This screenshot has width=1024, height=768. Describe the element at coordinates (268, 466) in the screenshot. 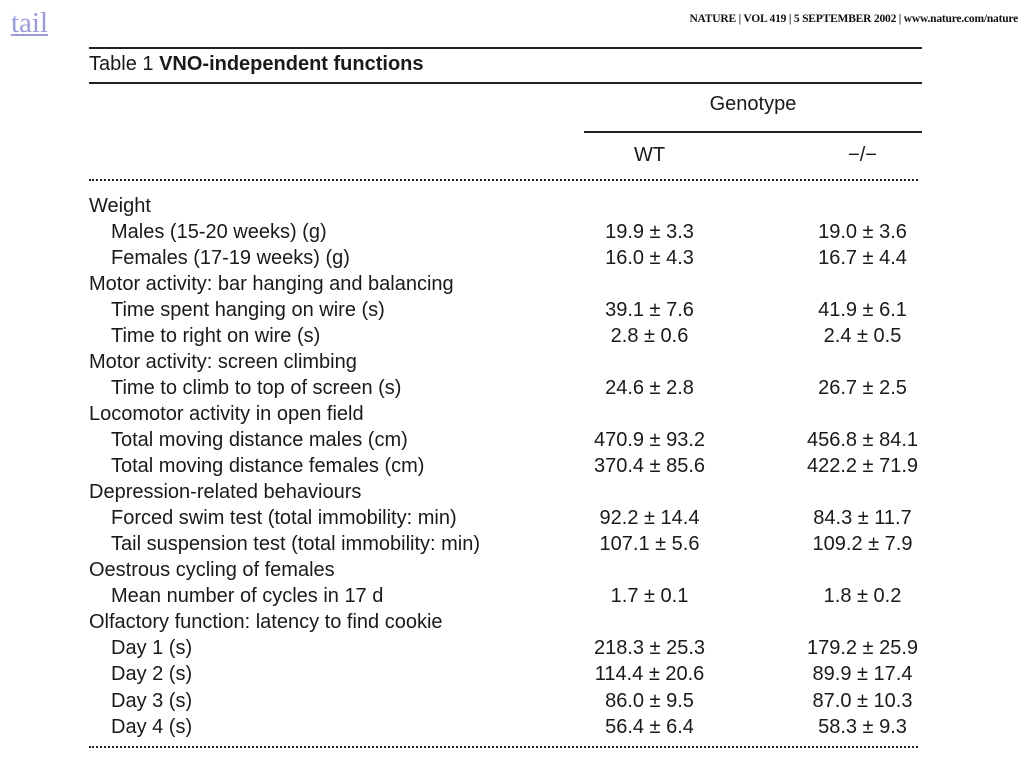

I see `row-label: Total moving distance females (cm)` at that location.